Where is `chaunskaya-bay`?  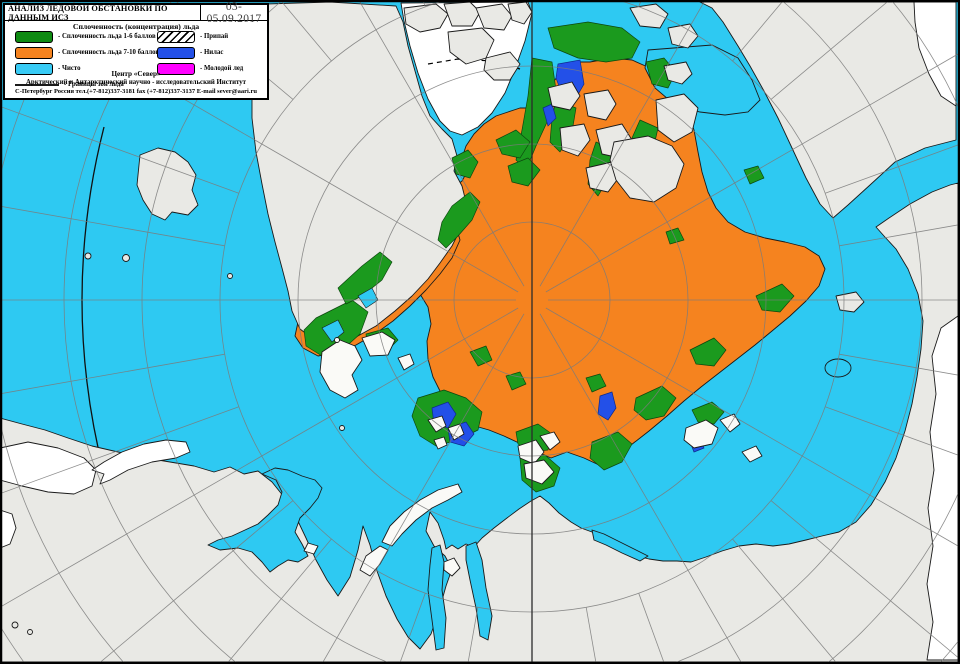 chaunskaya-bay is located at coordinates (838, 368).